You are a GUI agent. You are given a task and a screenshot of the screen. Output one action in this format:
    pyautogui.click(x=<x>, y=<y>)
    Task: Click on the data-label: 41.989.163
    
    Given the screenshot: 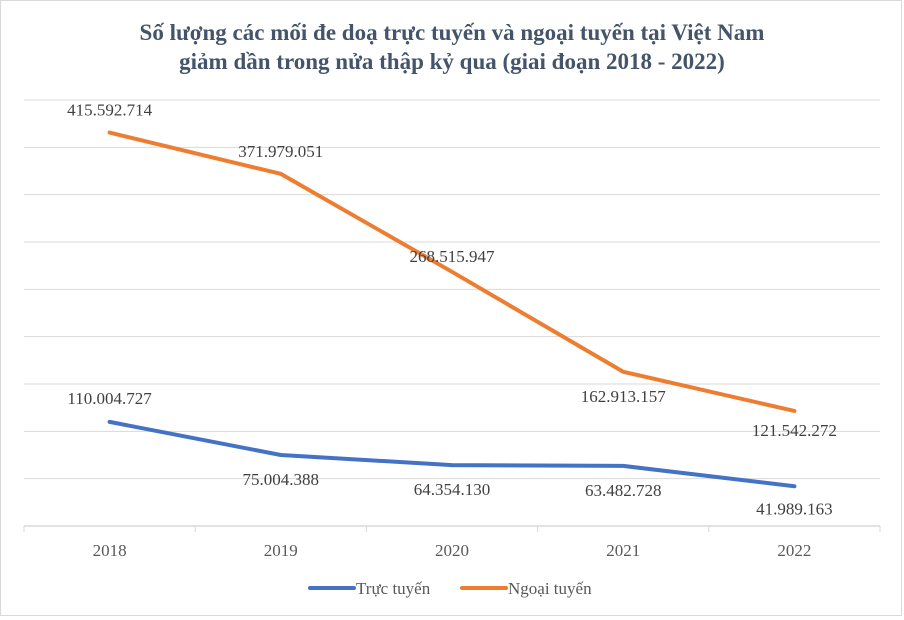 What is the action you would take?
    pyautogui.click(x=794, y=508)
    